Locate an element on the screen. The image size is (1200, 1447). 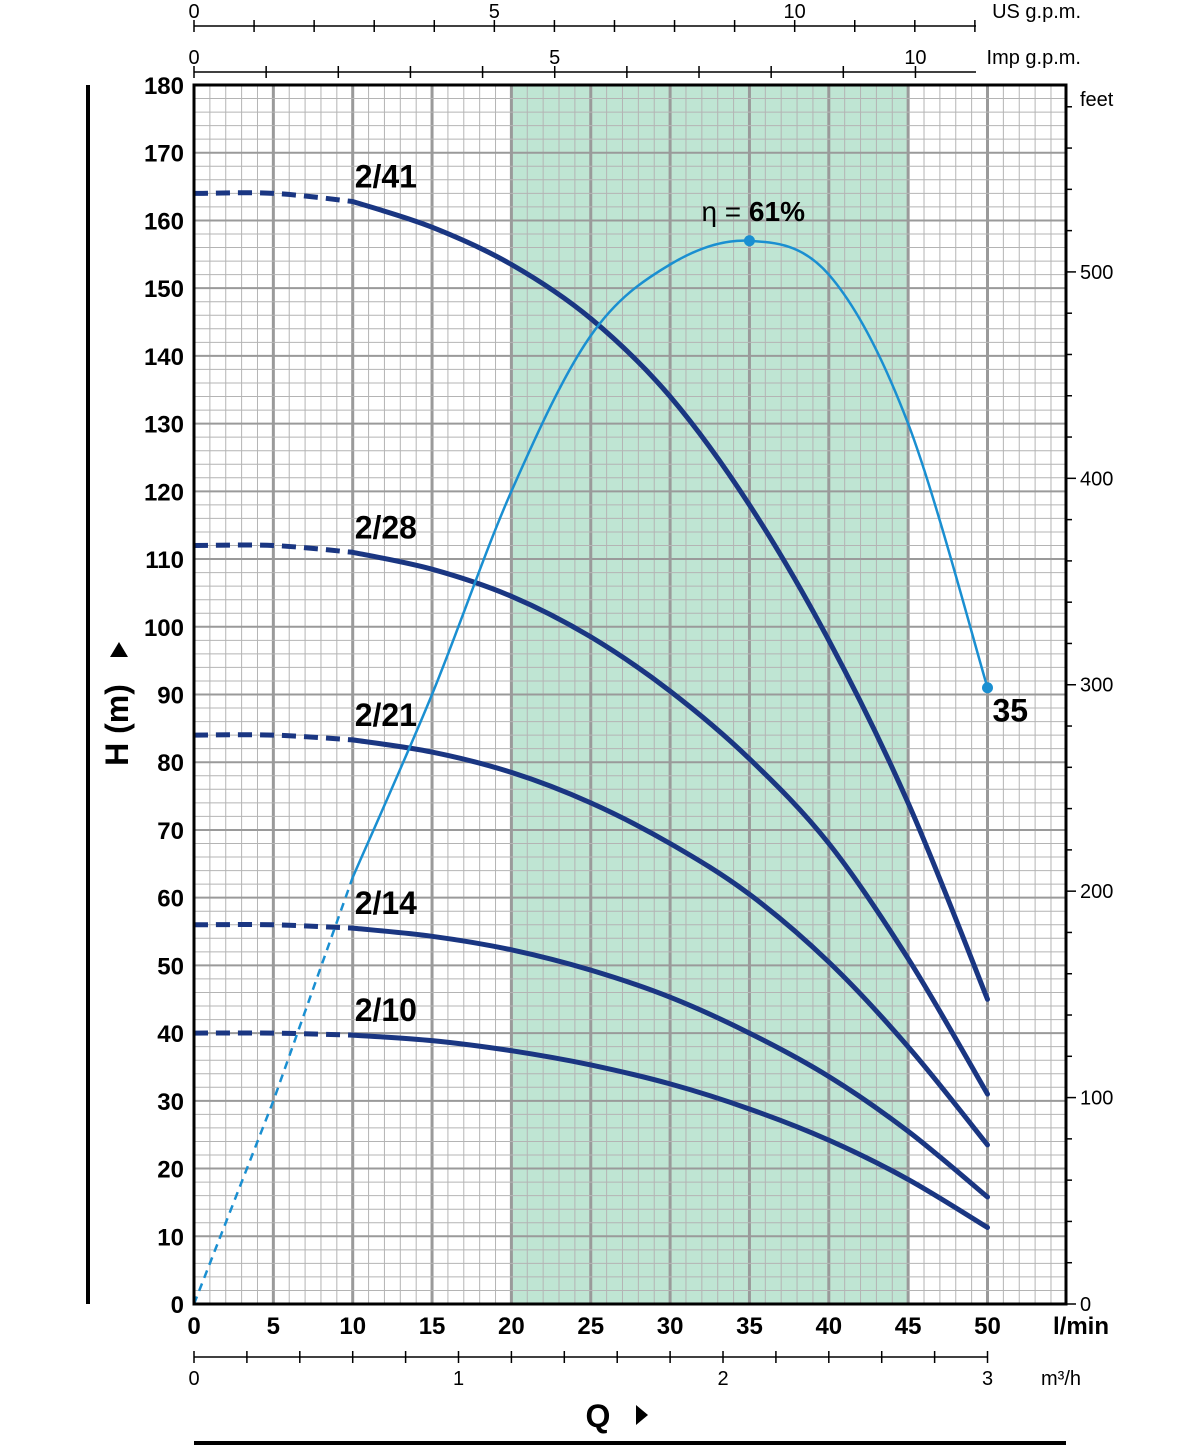
x-unit-label: l/min is located at coordinates (1081, 1326).